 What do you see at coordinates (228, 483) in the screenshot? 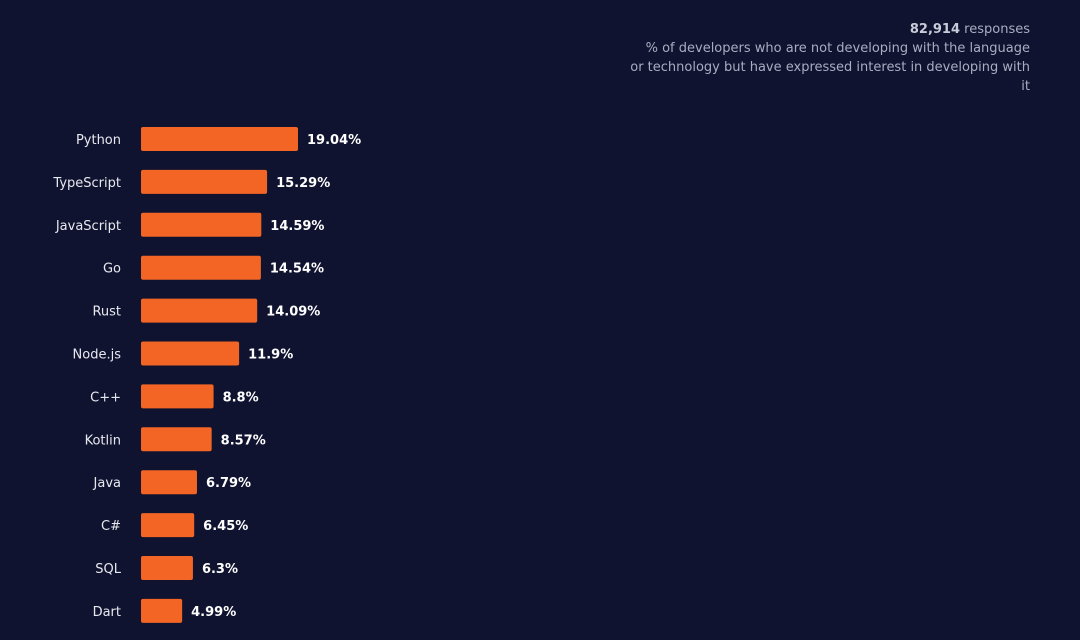
I see `value-label: 6.79%` at bounding box center [228, 483].